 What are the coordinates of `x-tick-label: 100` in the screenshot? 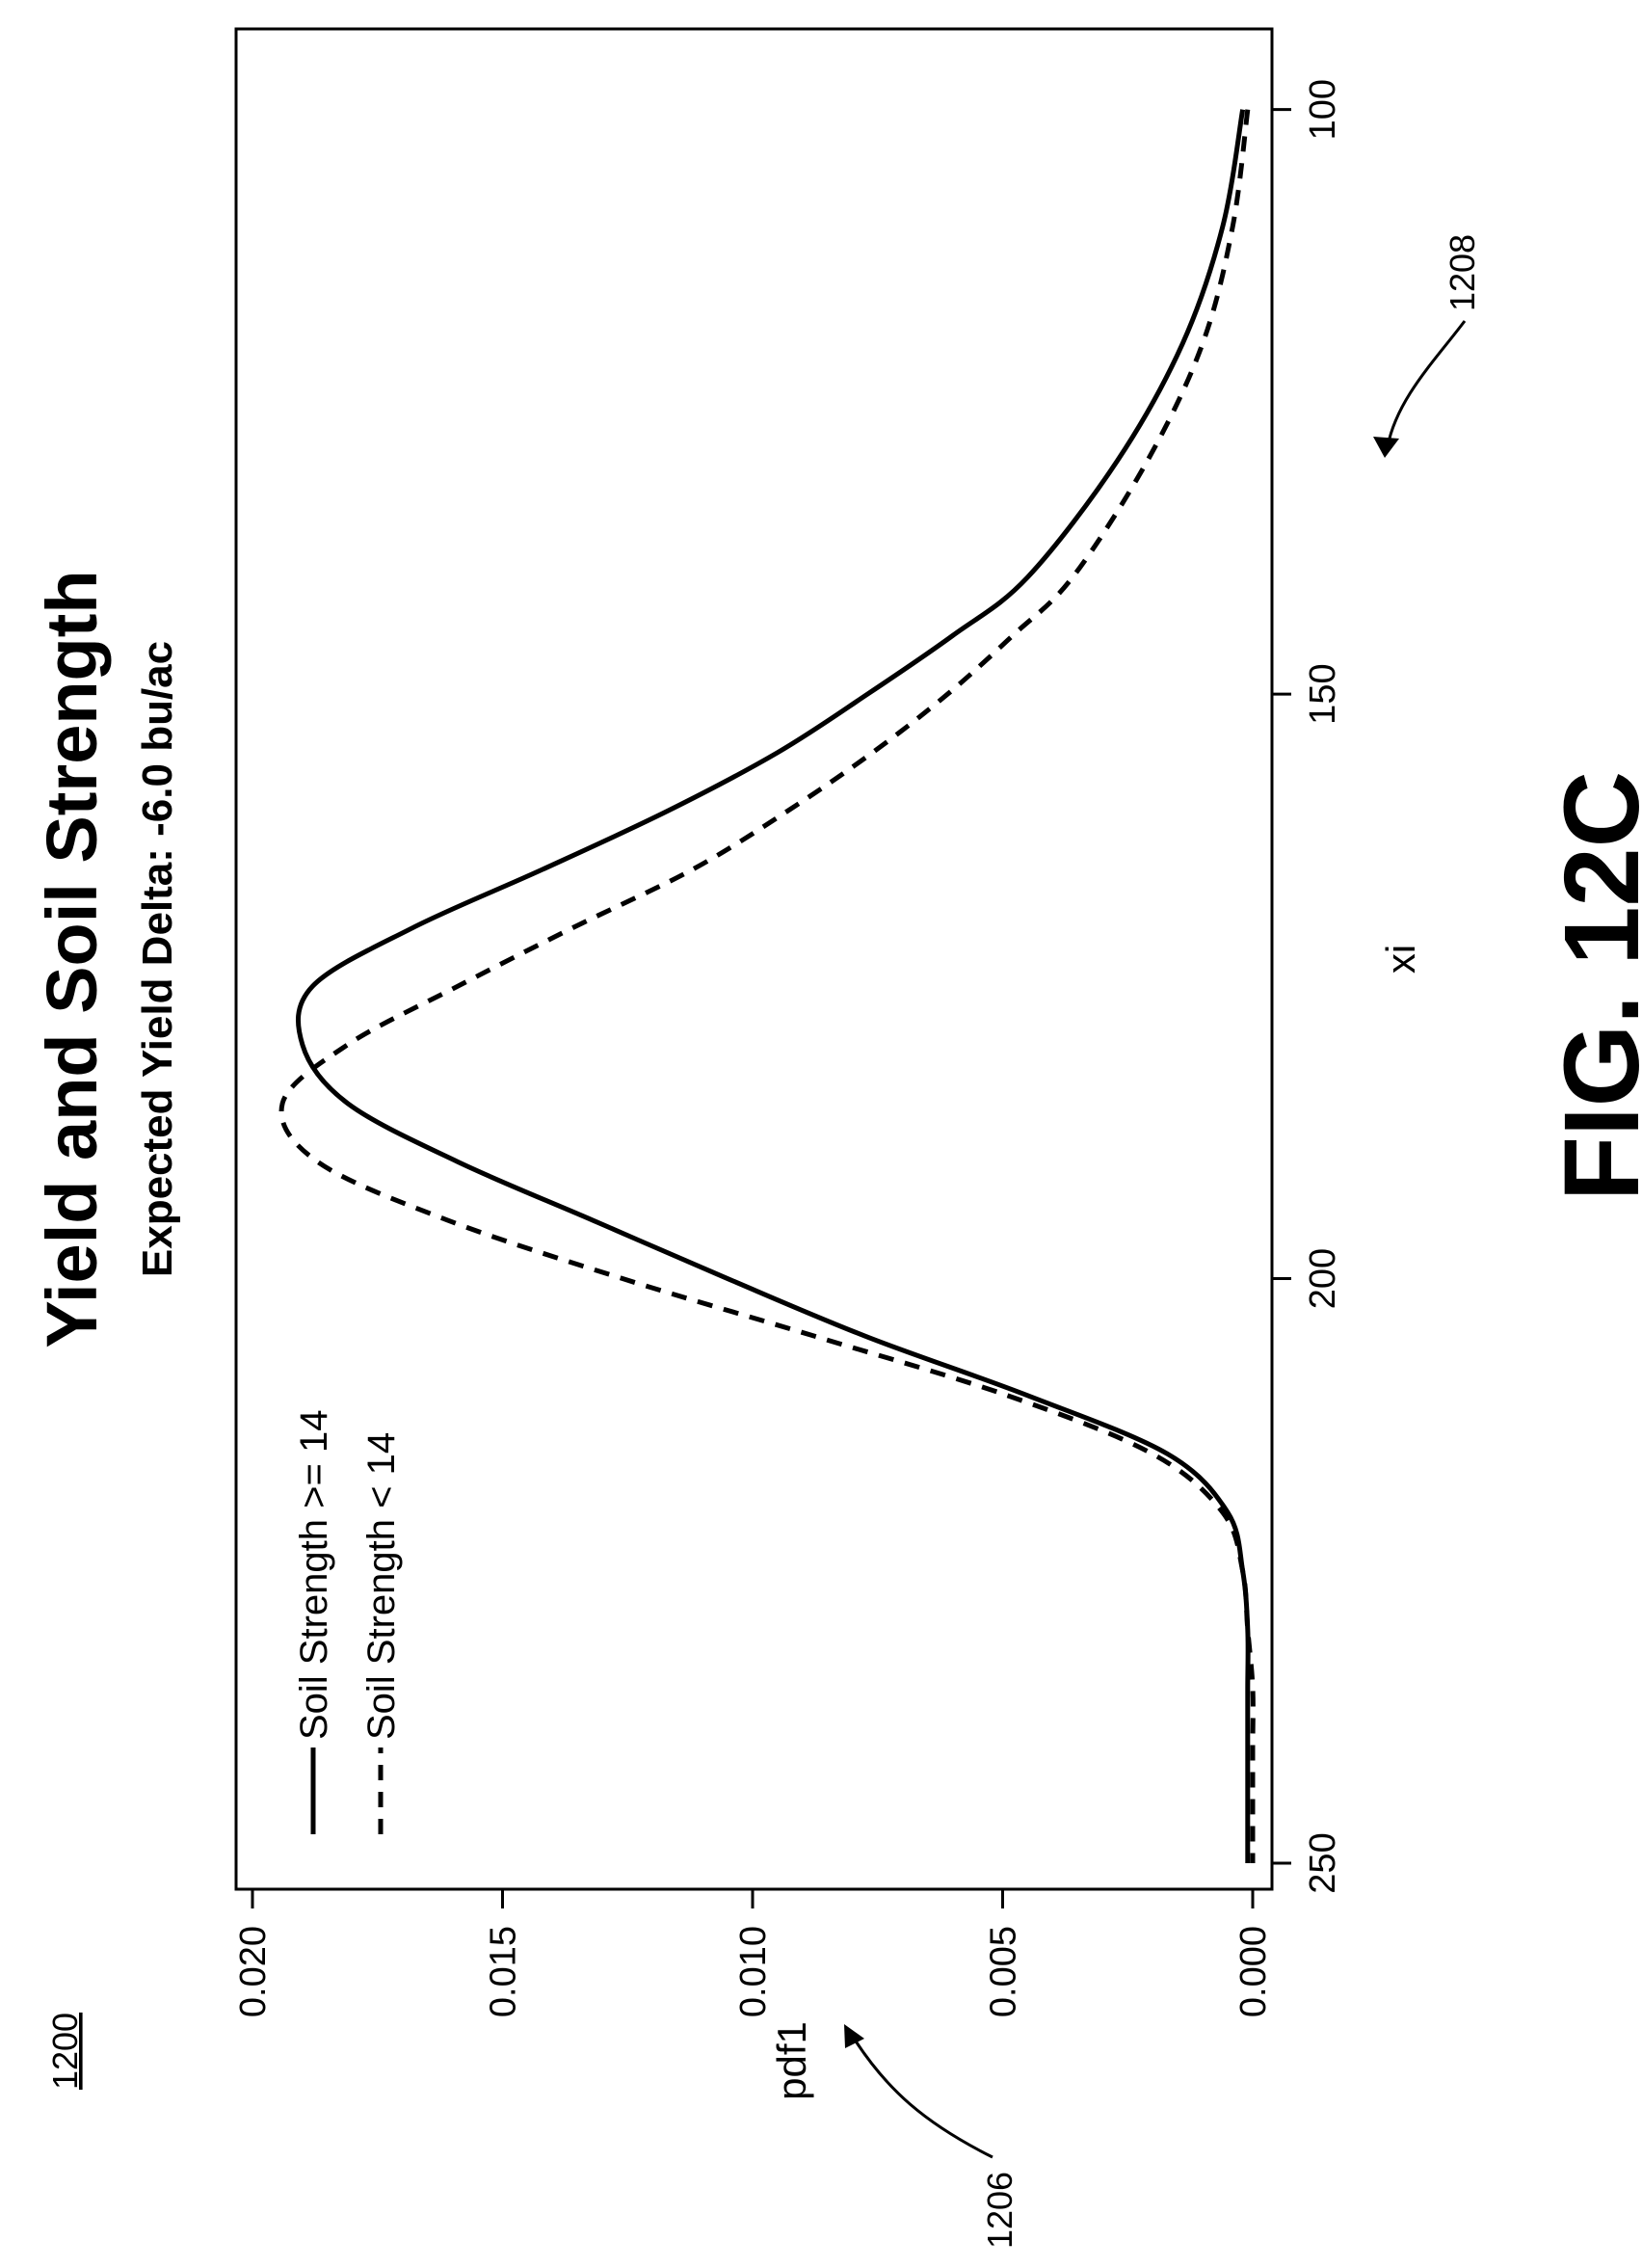 It's located at (1323, 110).